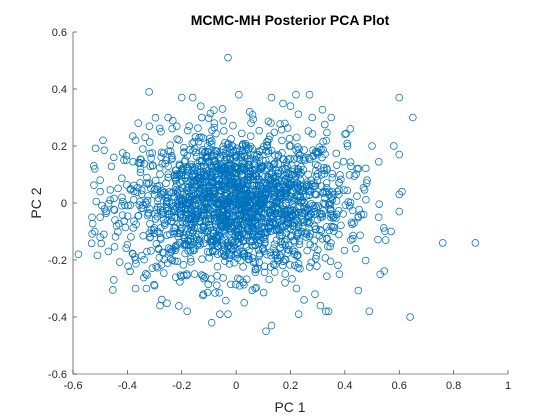 The height and width of the screenshot is (420, 560). I want to click on y-tick-label: 0.6, so click(59, 33).